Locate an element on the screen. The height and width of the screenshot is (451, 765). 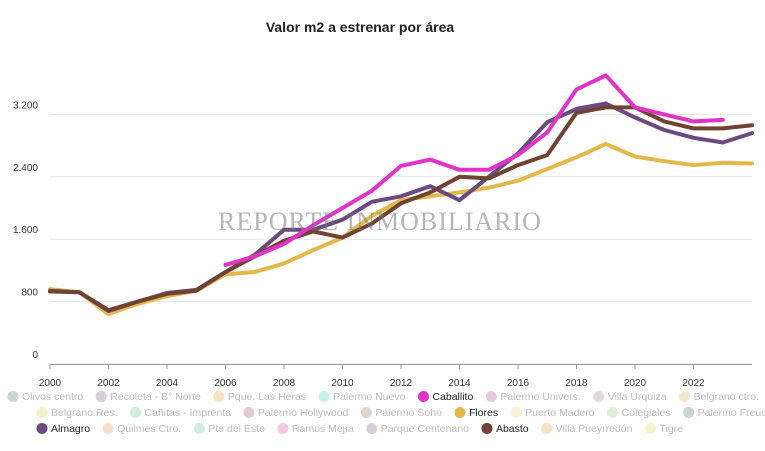
x-tick-label: 2014 is located at coordinates (459, 383).